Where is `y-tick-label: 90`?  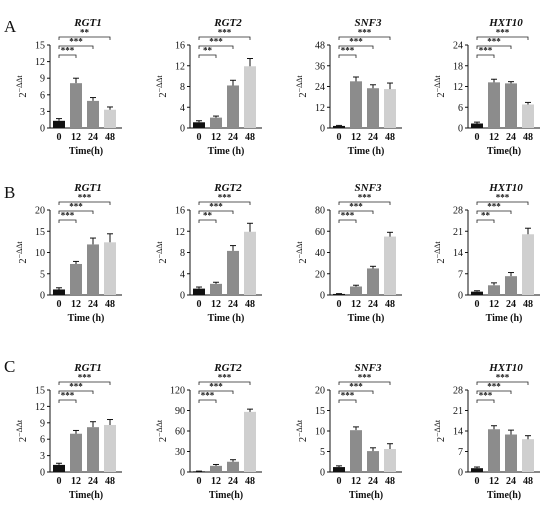
y-tick-label: 90 is located at coordinates (180, 411).